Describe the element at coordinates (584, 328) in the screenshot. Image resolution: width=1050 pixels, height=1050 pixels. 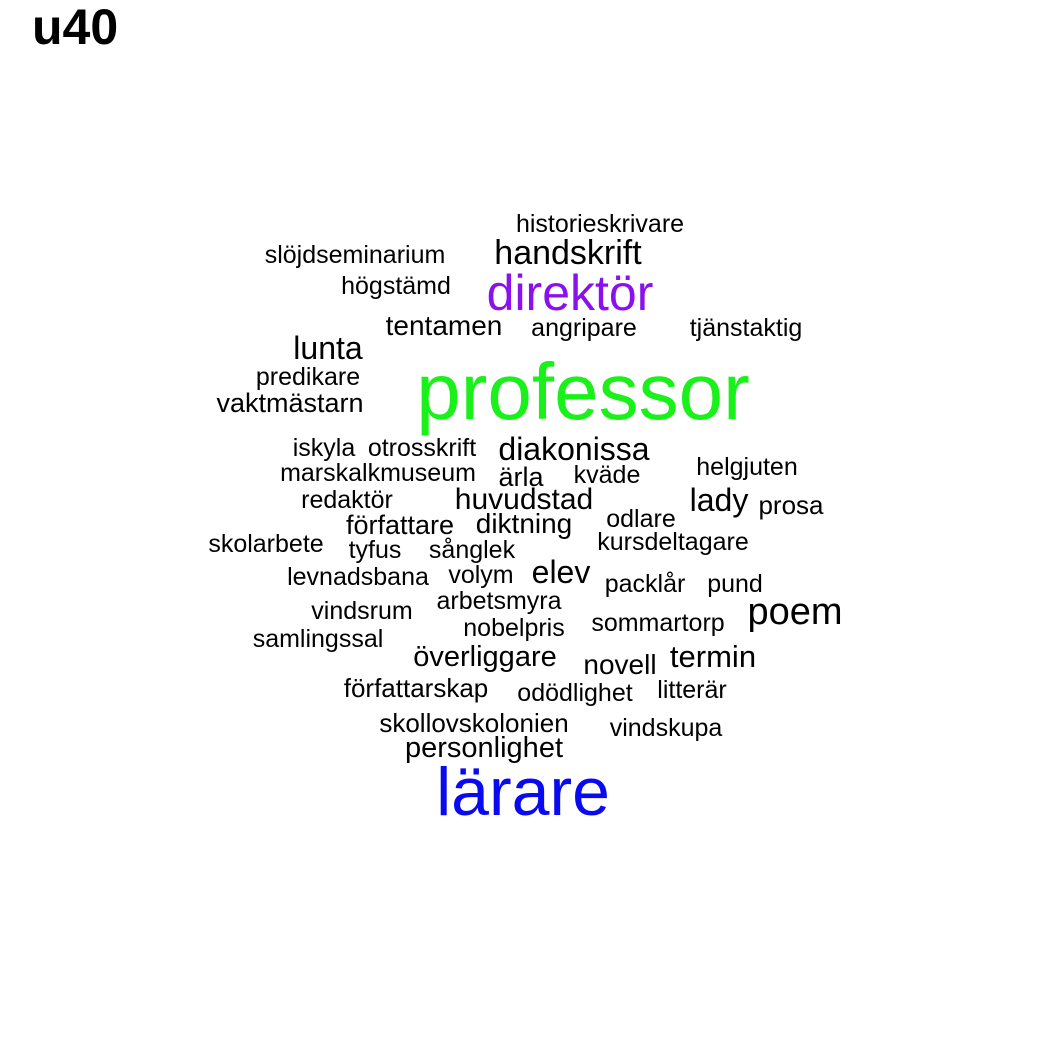
I see `cloud-word: angripare` at that location.